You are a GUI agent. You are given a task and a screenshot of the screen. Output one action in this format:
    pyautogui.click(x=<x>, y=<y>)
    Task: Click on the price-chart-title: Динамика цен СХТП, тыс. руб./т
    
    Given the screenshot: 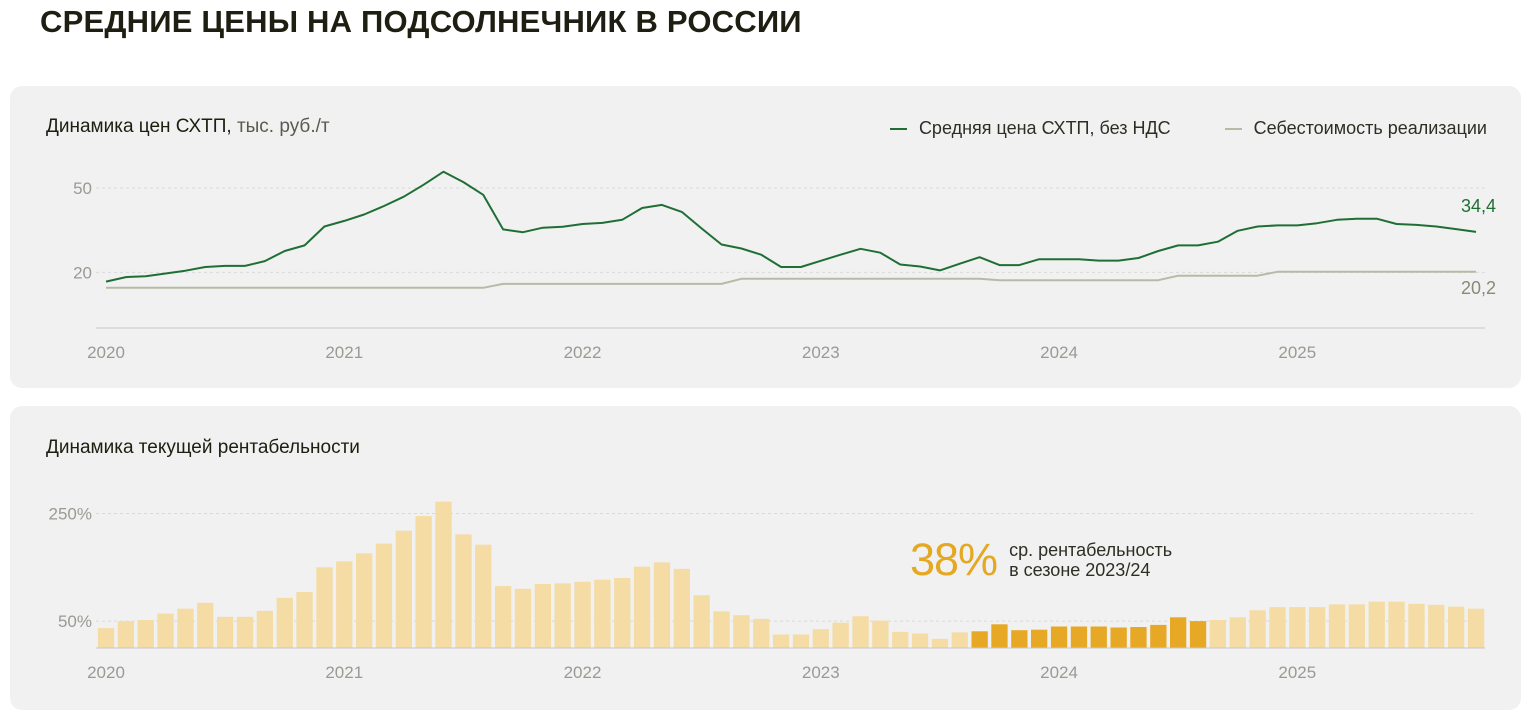 What is the action you would take?
    pyautogui.click(x=188, y=126)
    